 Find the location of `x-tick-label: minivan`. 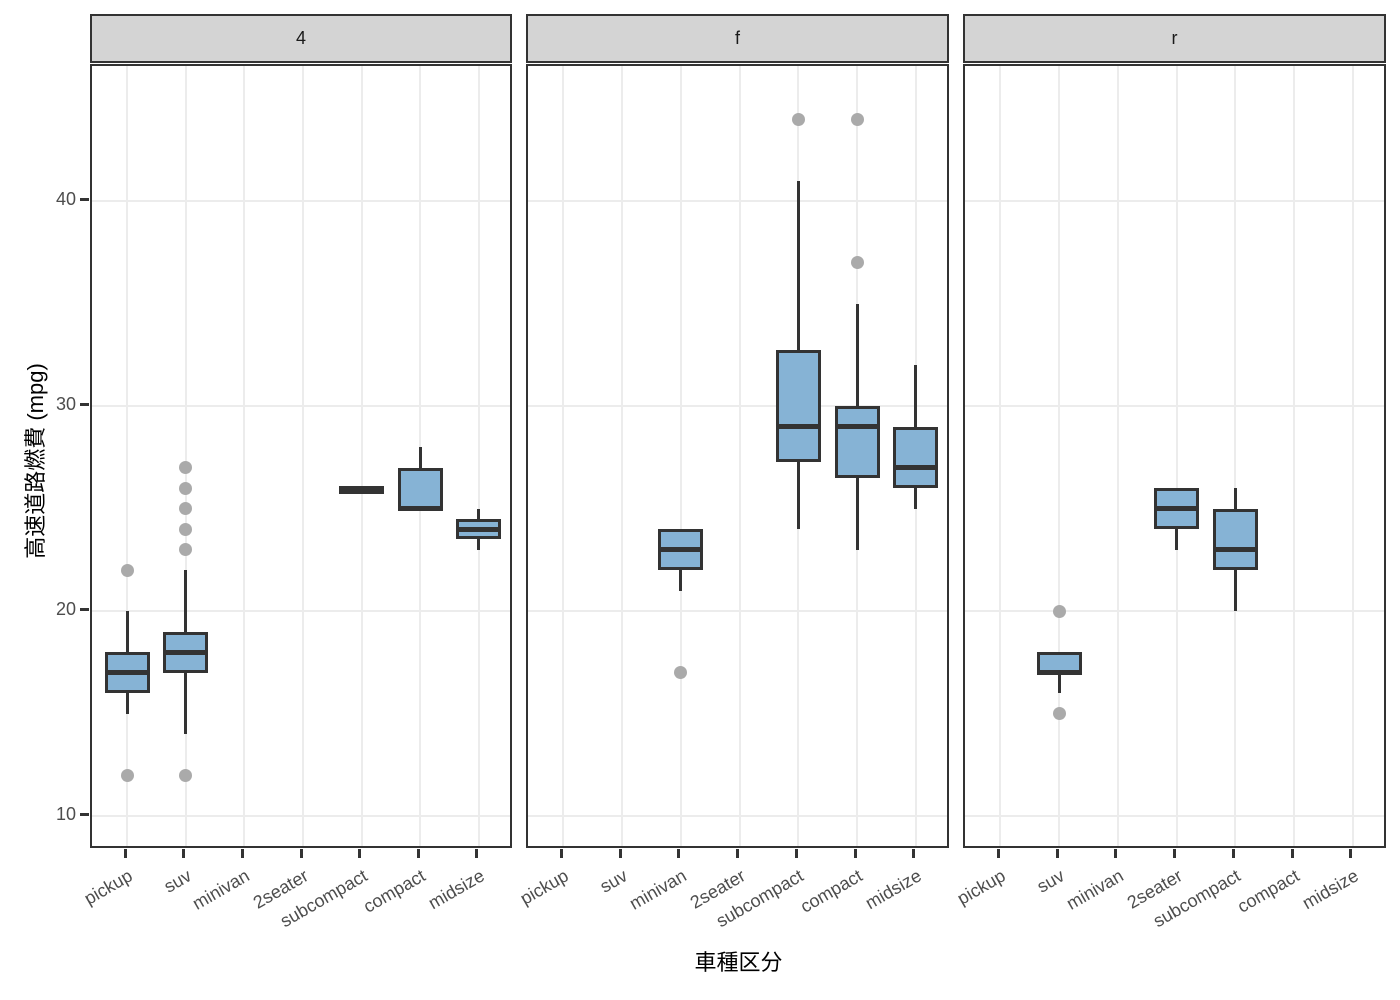

x-tick-label: minivan is located at coordinates (657, 889).